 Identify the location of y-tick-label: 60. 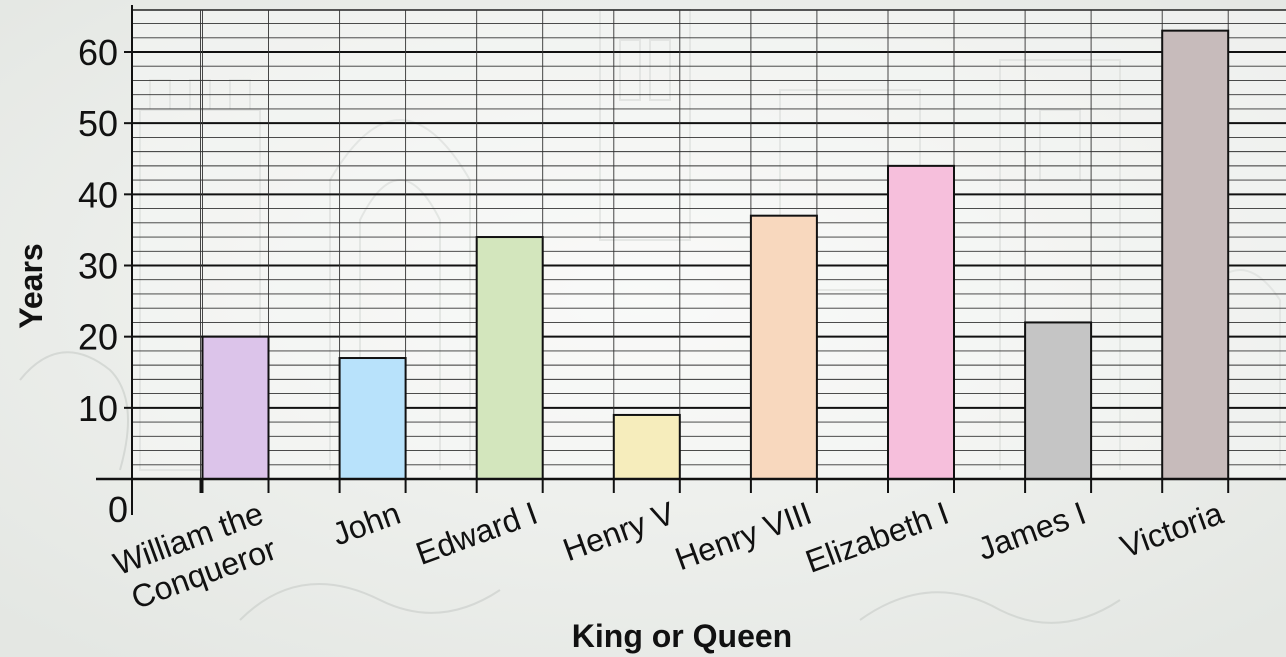
(98, 52).